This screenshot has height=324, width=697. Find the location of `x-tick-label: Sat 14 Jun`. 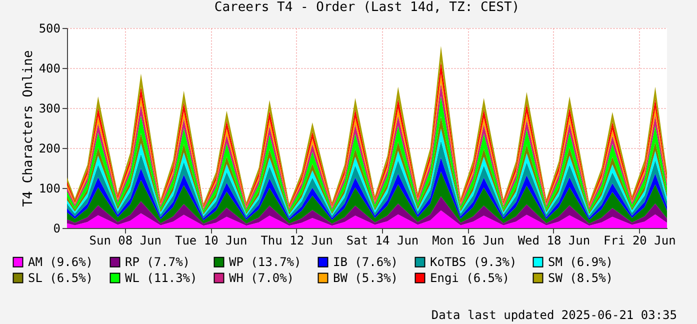

x-tick-label: Sat 14 Jun is located at coordinates (382, 241).